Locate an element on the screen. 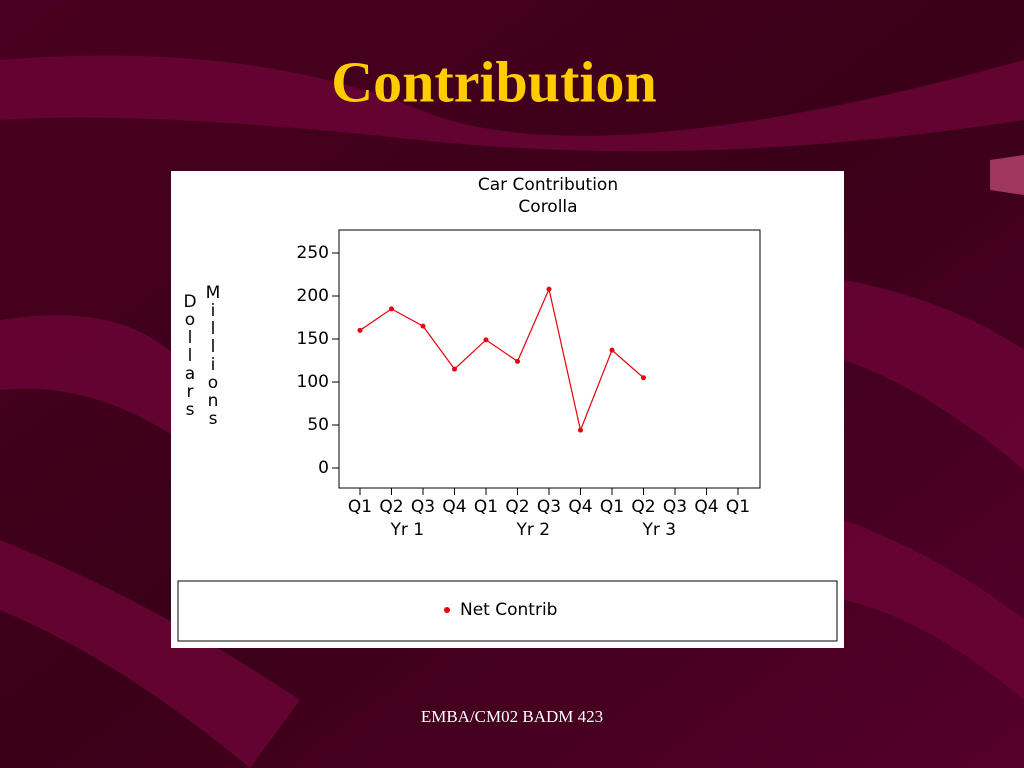 This screenshot has width=1024, height=768. y-tick-label: 250 is located at coordinates (313, 253).